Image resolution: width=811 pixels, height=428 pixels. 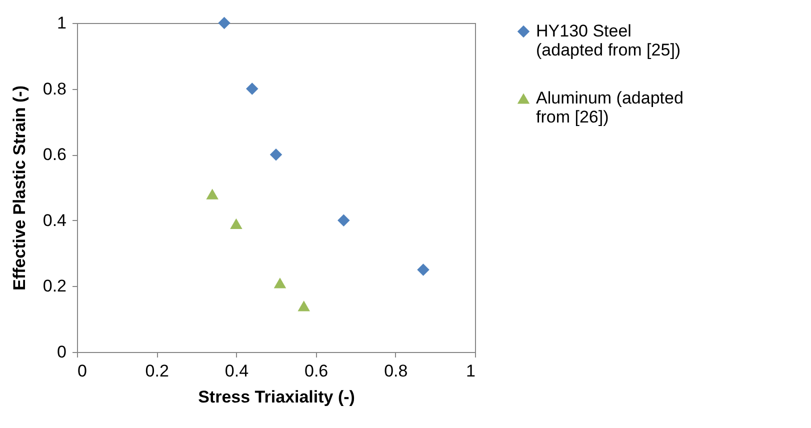 What do you see at coordinates (608, 41) in the screenshot?
I see `legend-label: HY130 Steel (adapted from [25])` at bounding box center [608, 41].